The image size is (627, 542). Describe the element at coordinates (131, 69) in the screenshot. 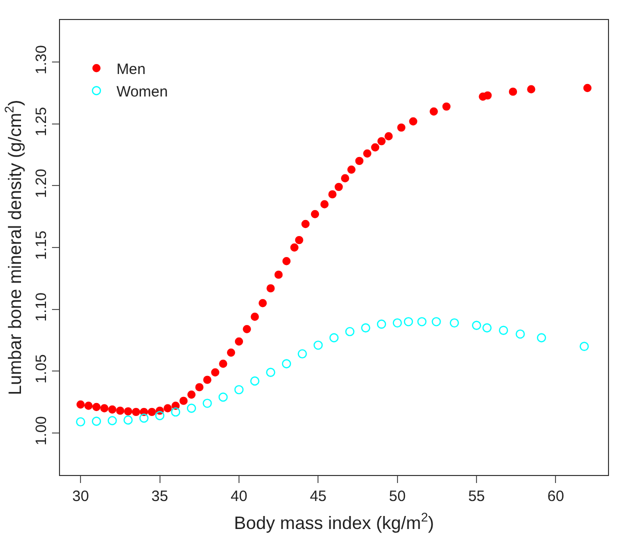

I see `legend-label: Men` at that location.